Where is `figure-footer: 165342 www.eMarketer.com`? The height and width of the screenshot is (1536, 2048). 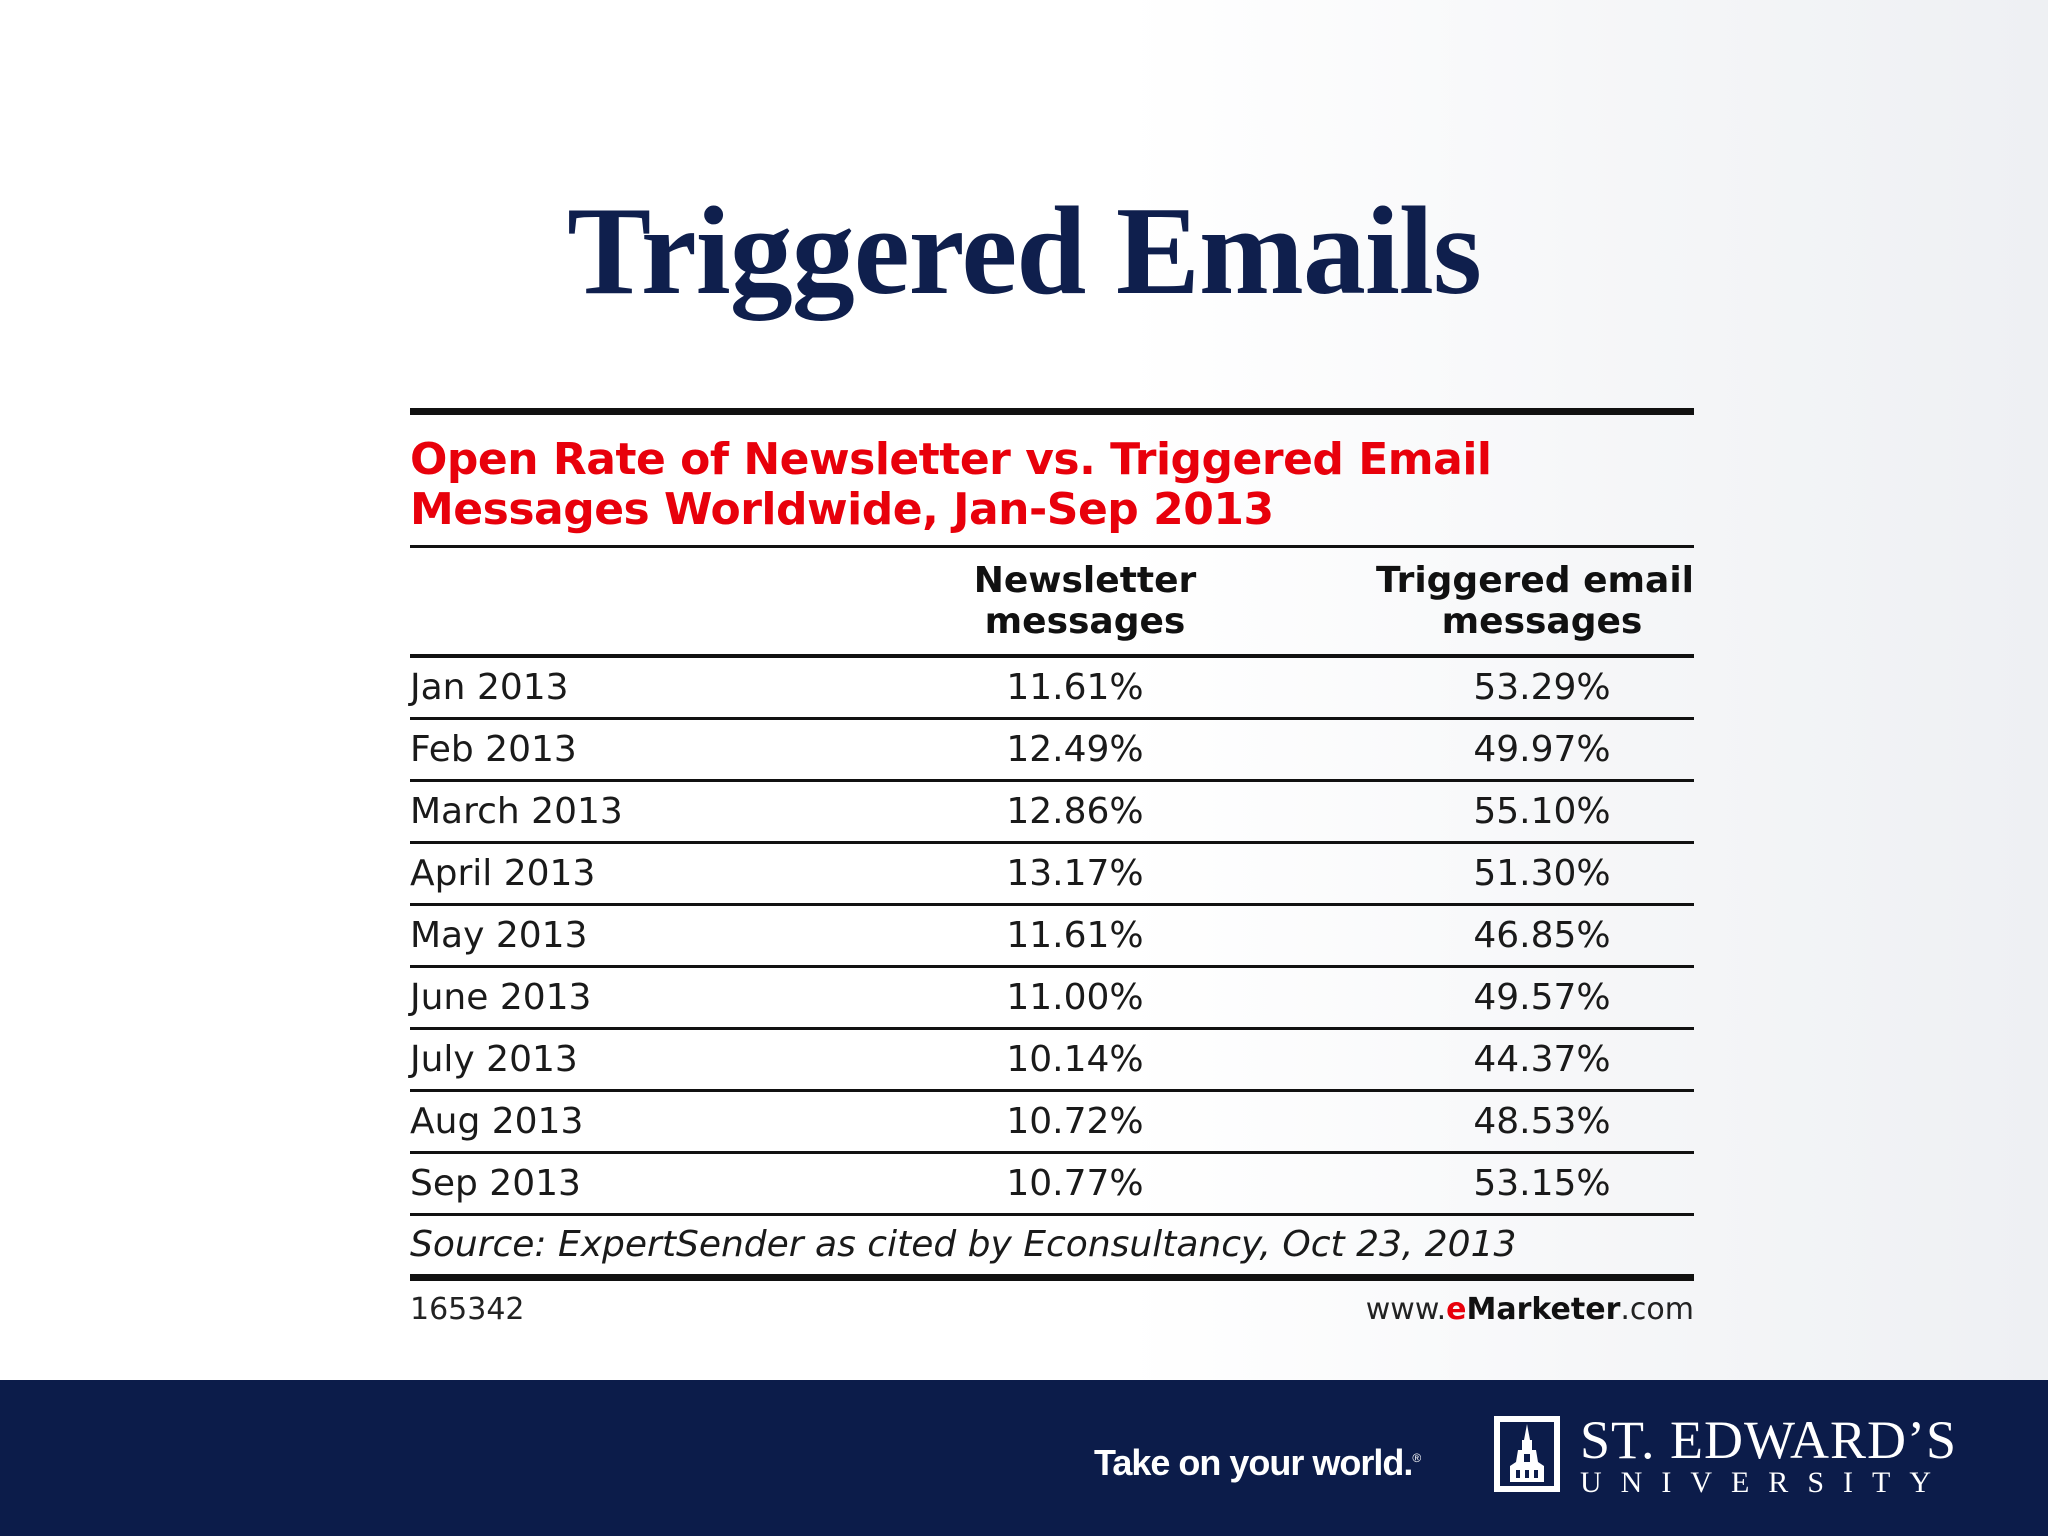
figure-footer: 165342 www.eMarketer.com is located at coordinates (1052, 1309).